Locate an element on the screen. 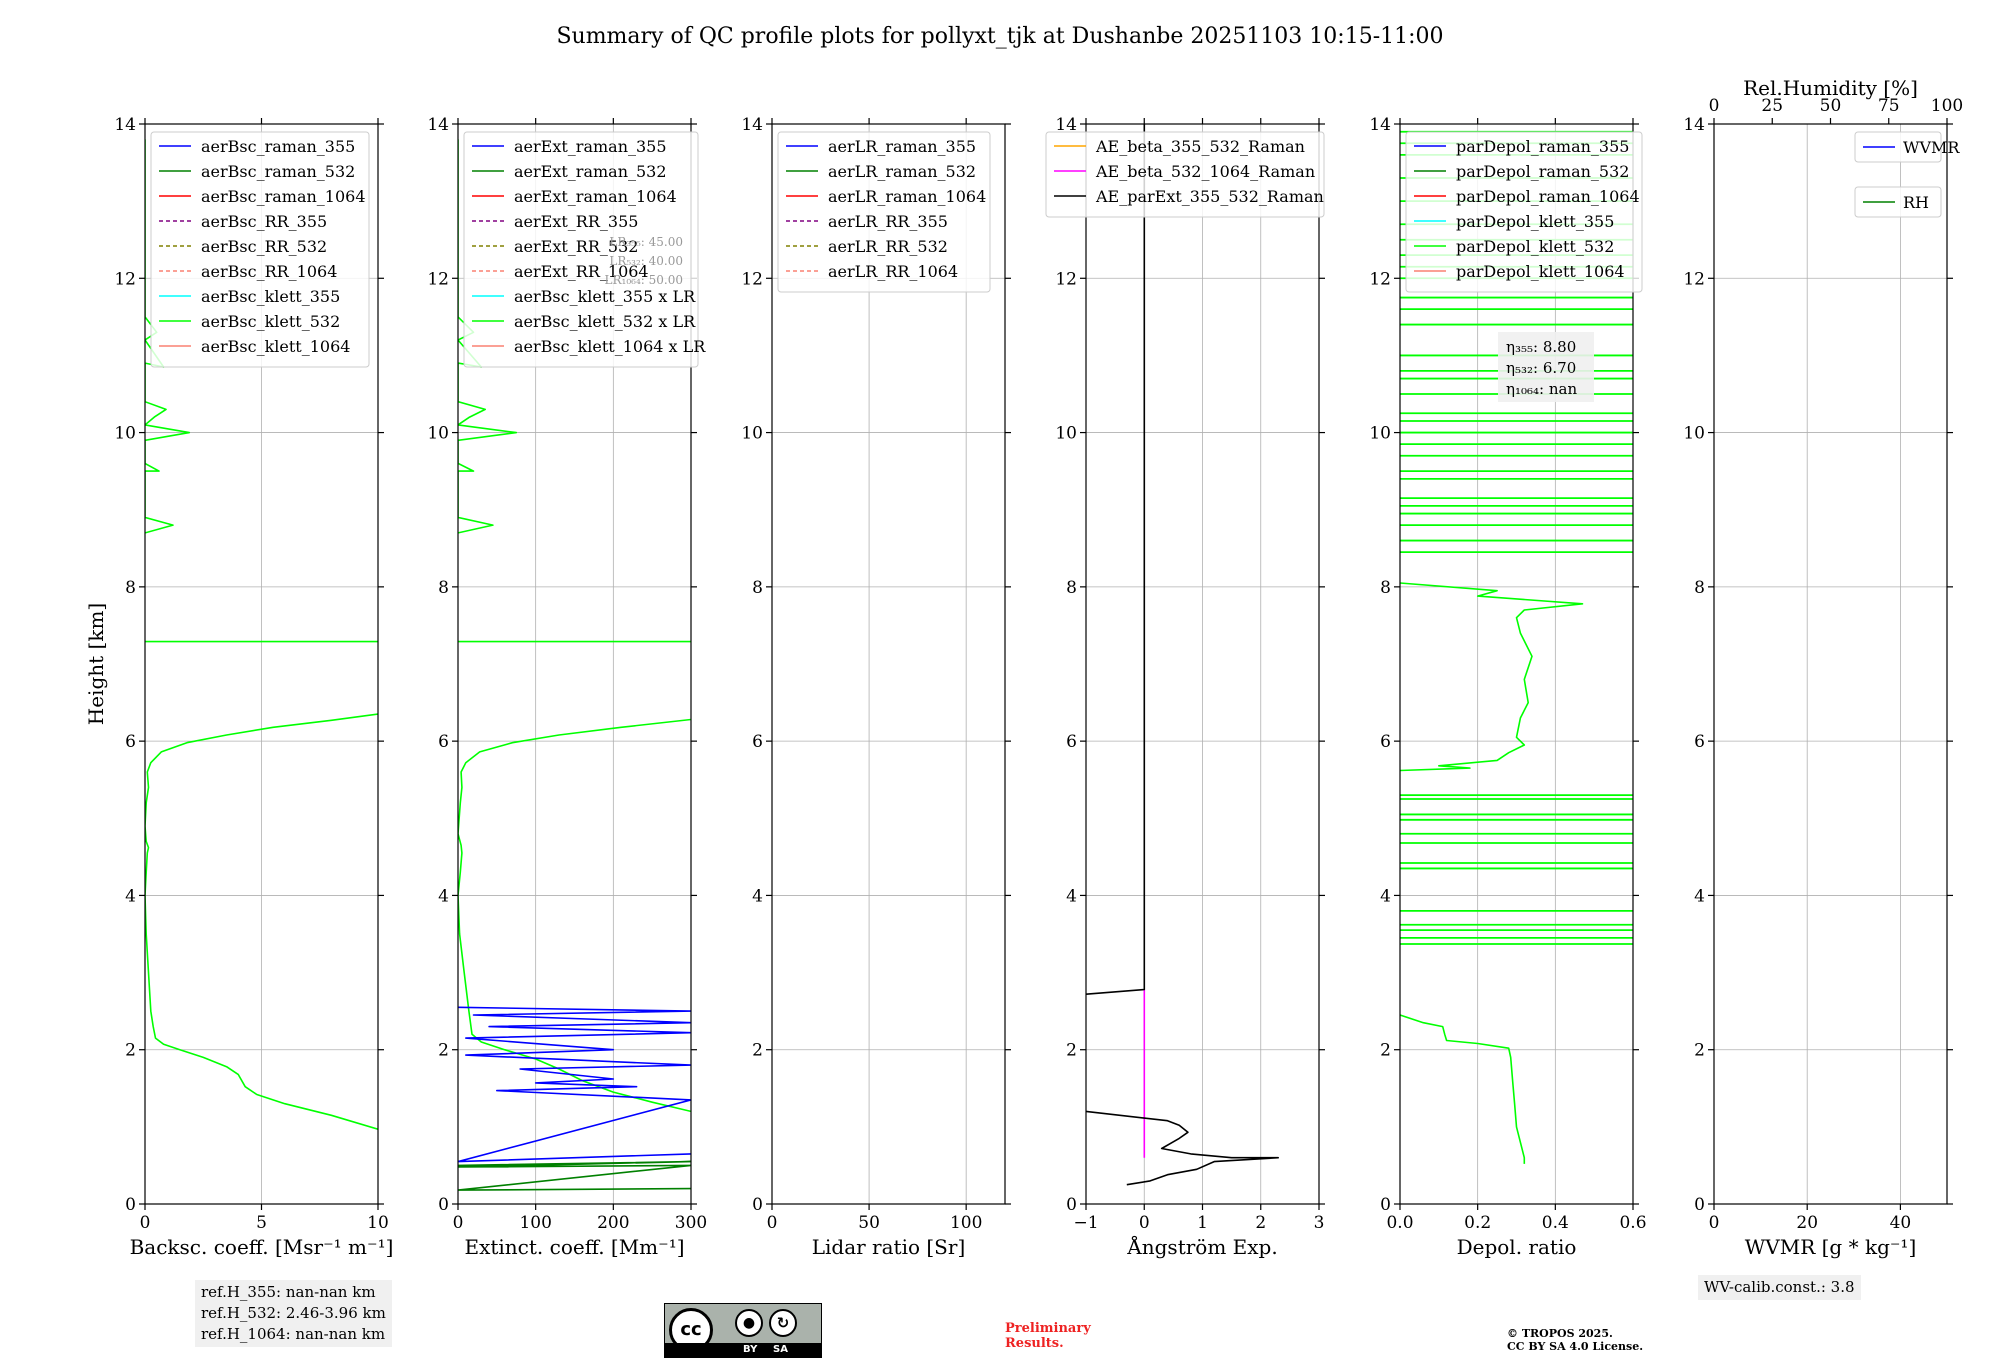 The width and height of the screenshot is (2000, 1360). legend-label: AE_parExt_355_532_Raman is located at coordinates (1209, 196).